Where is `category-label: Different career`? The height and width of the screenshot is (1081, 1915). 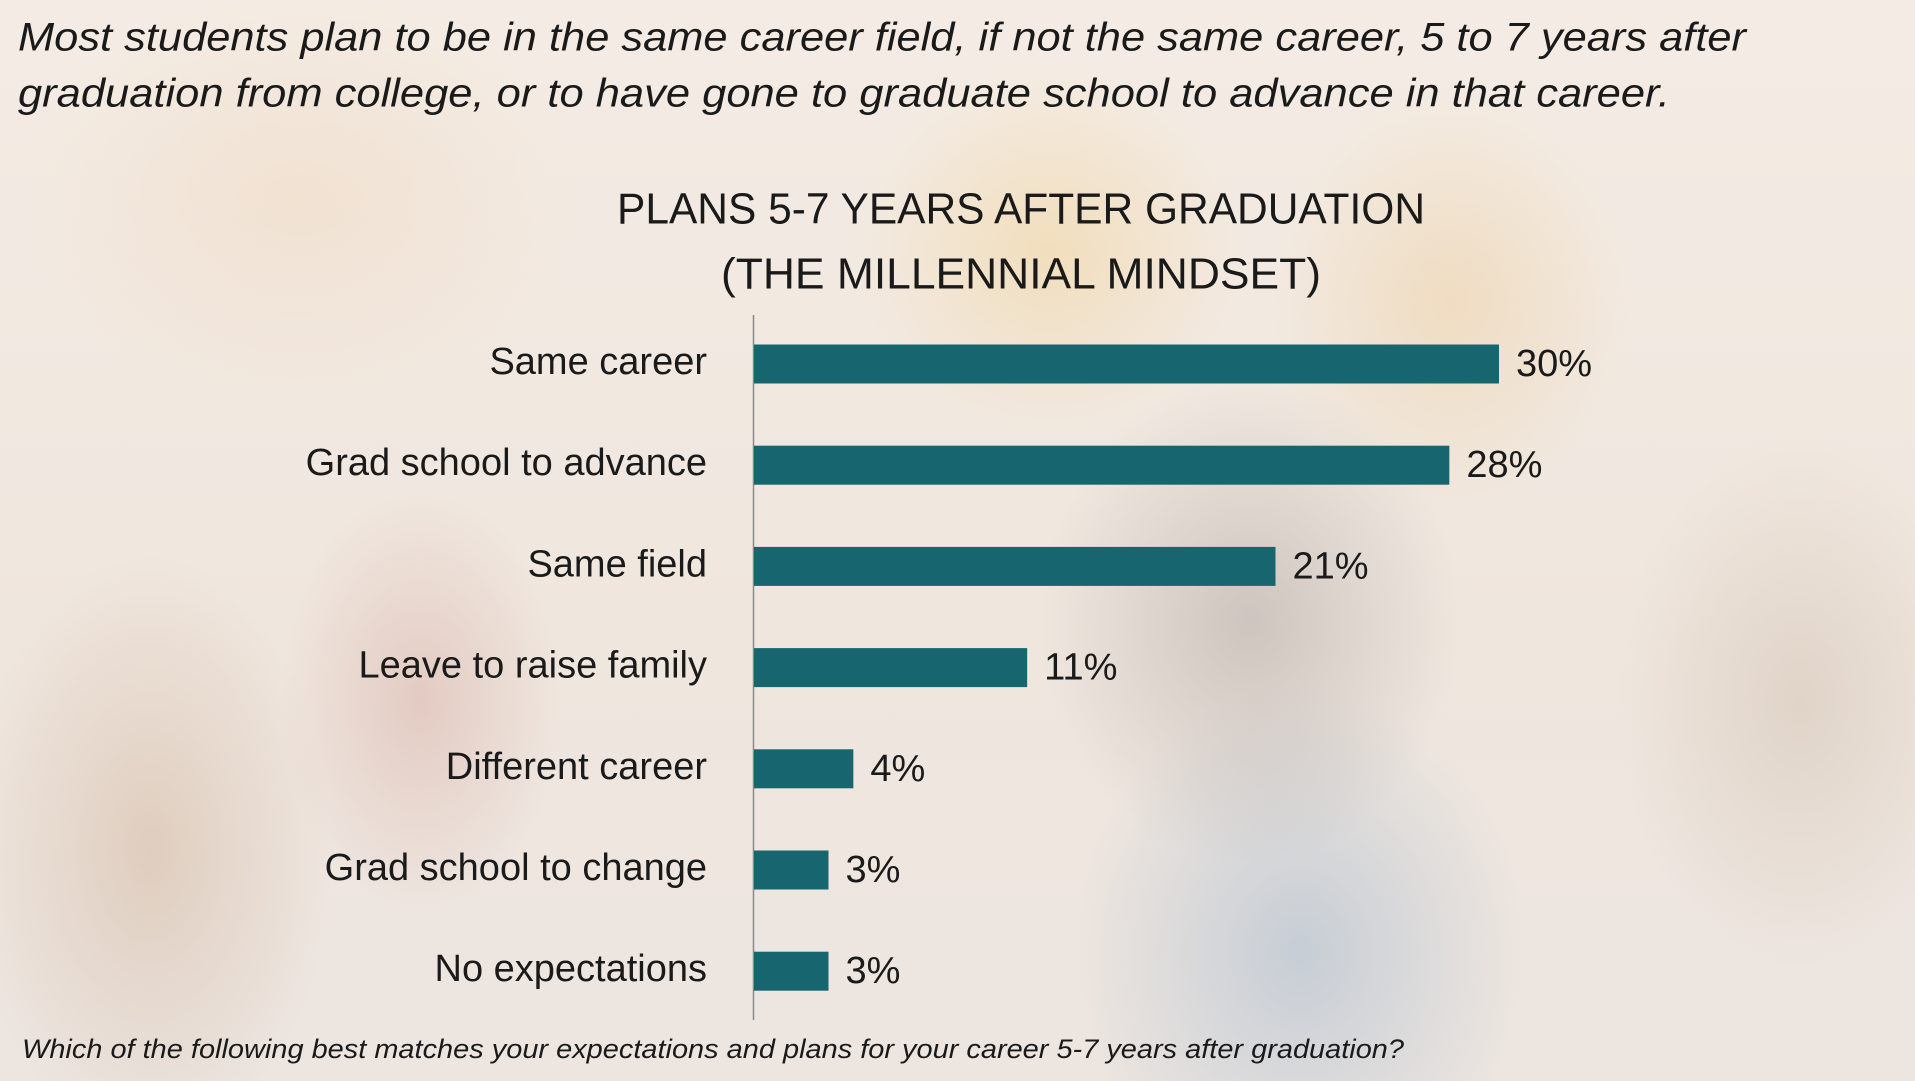
category-label: Different career is located at coordinates (577, 767).